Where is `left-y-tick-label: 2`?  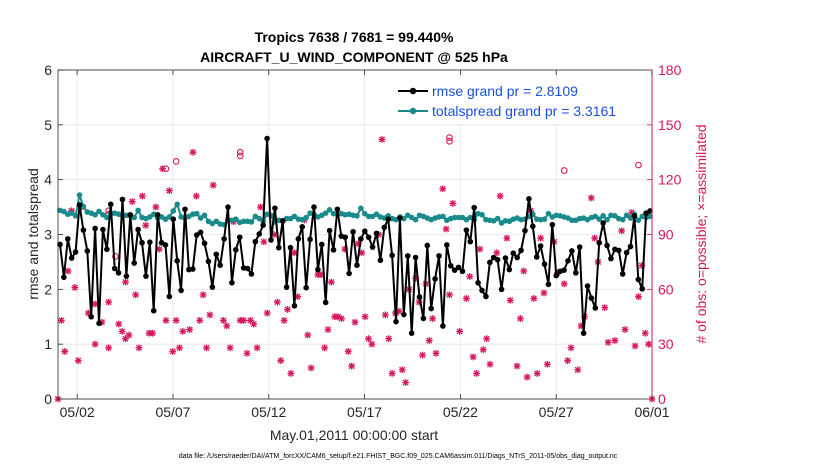
left-y-tick-label: 2 is located at coordinates (48, 289).